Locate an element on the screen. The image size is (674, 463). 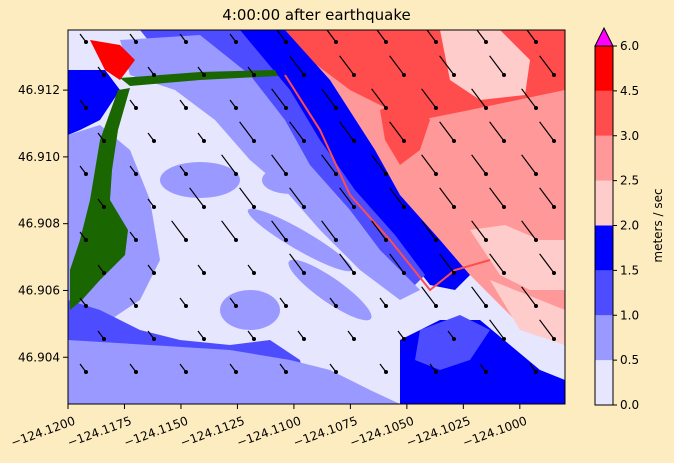
speed-band-4.5-6.0 is located at coordinates (112, 60).